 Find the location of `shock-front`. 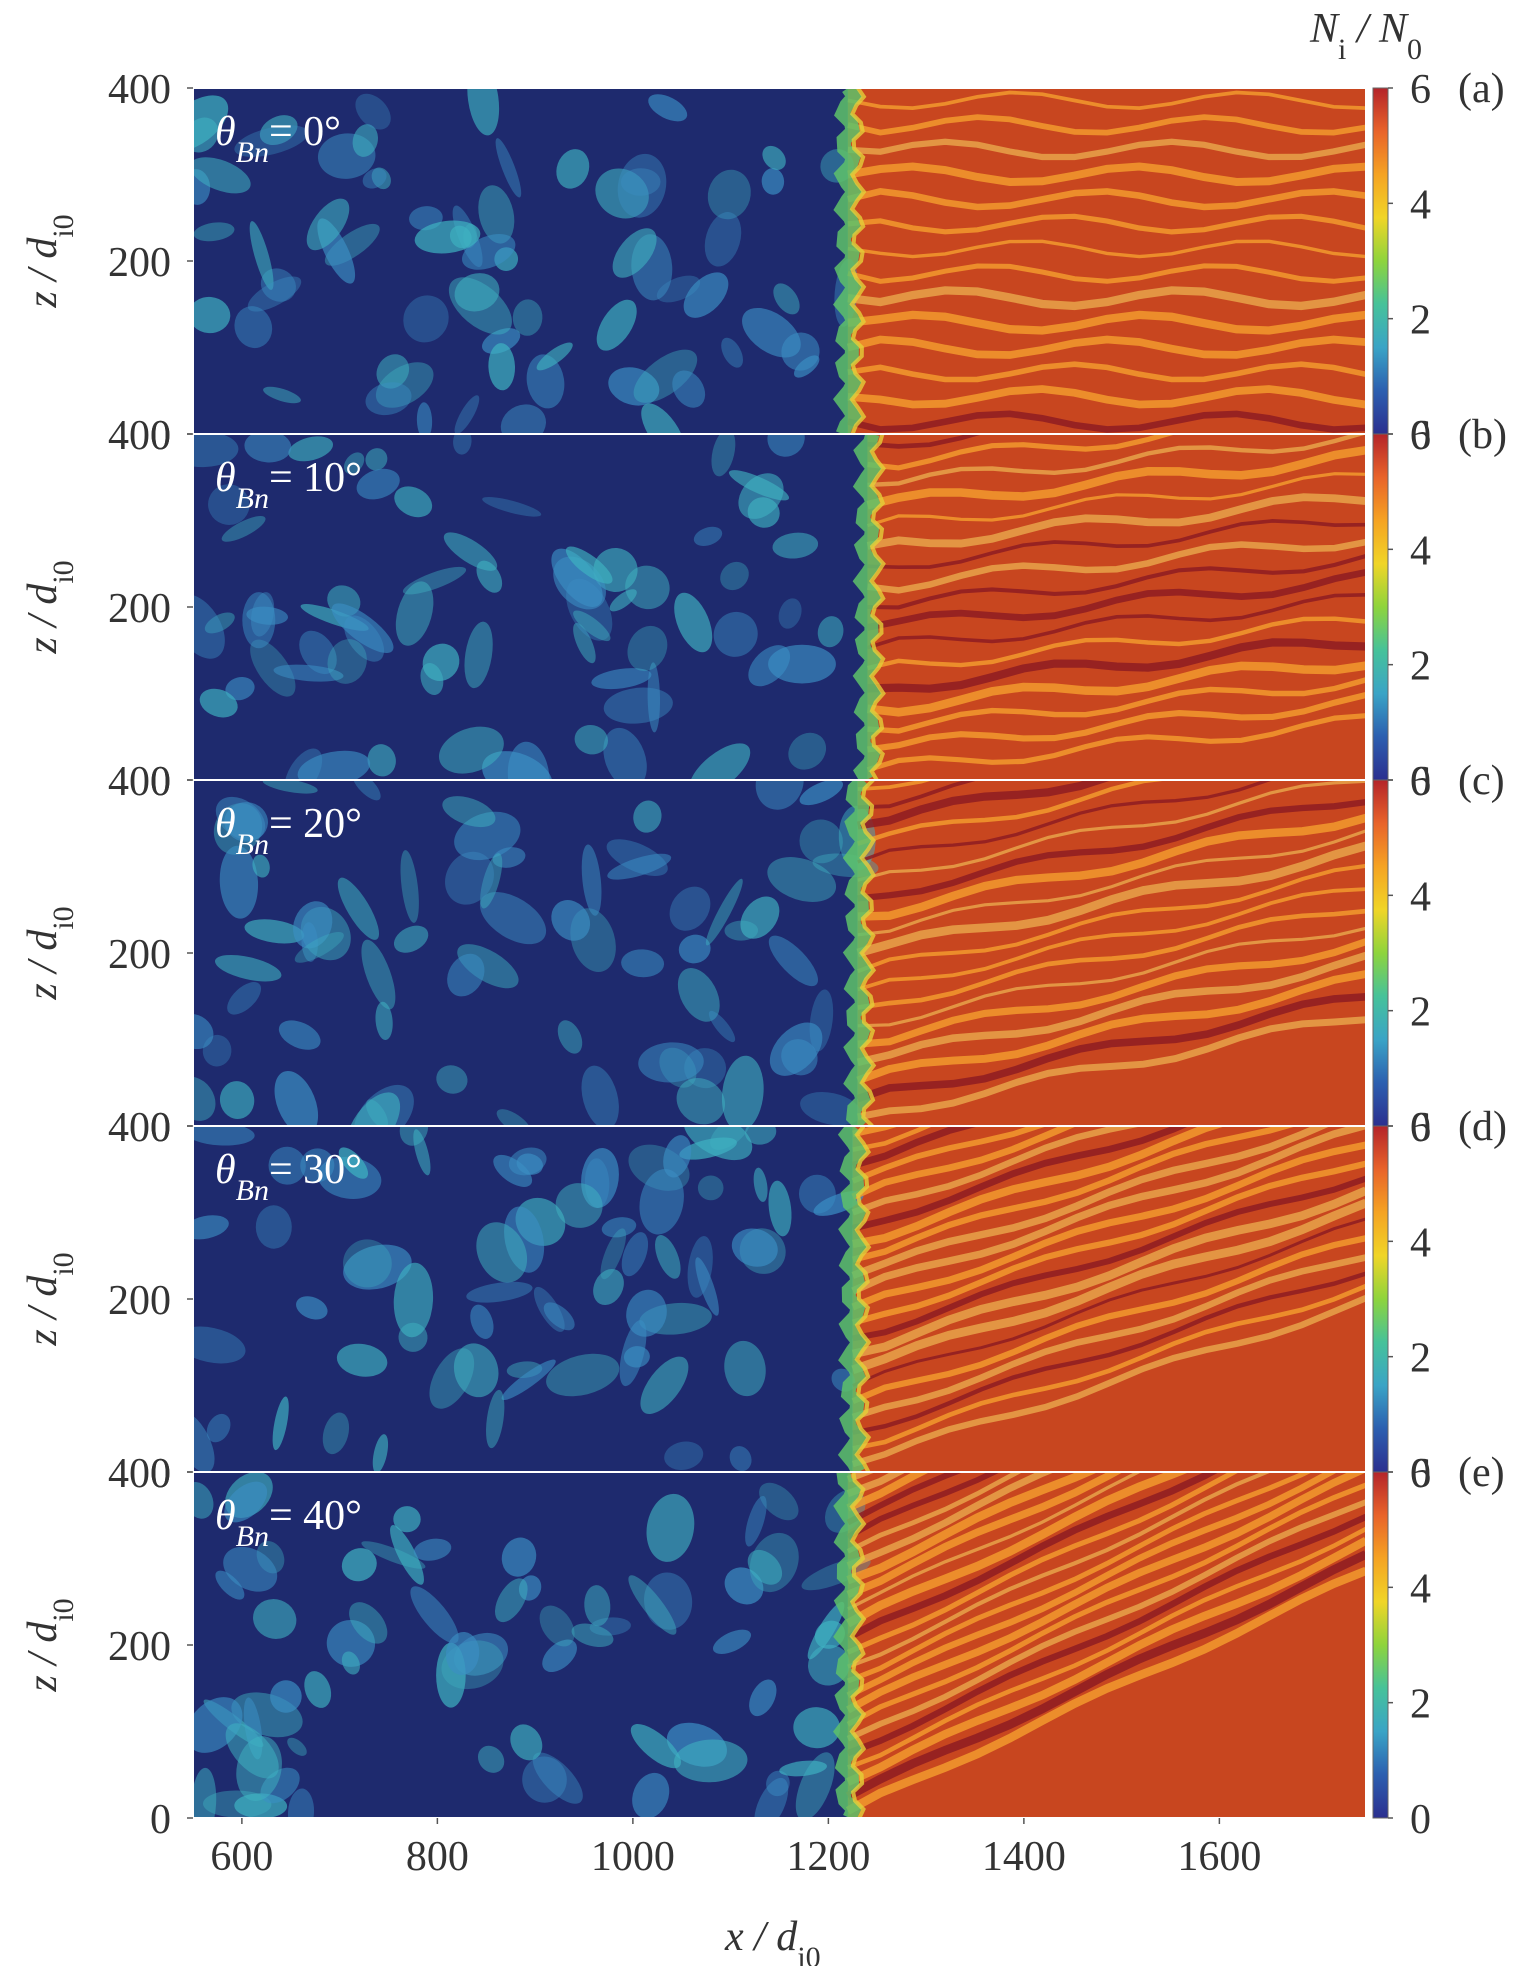

shock-front is located at coordinates (867, 607).